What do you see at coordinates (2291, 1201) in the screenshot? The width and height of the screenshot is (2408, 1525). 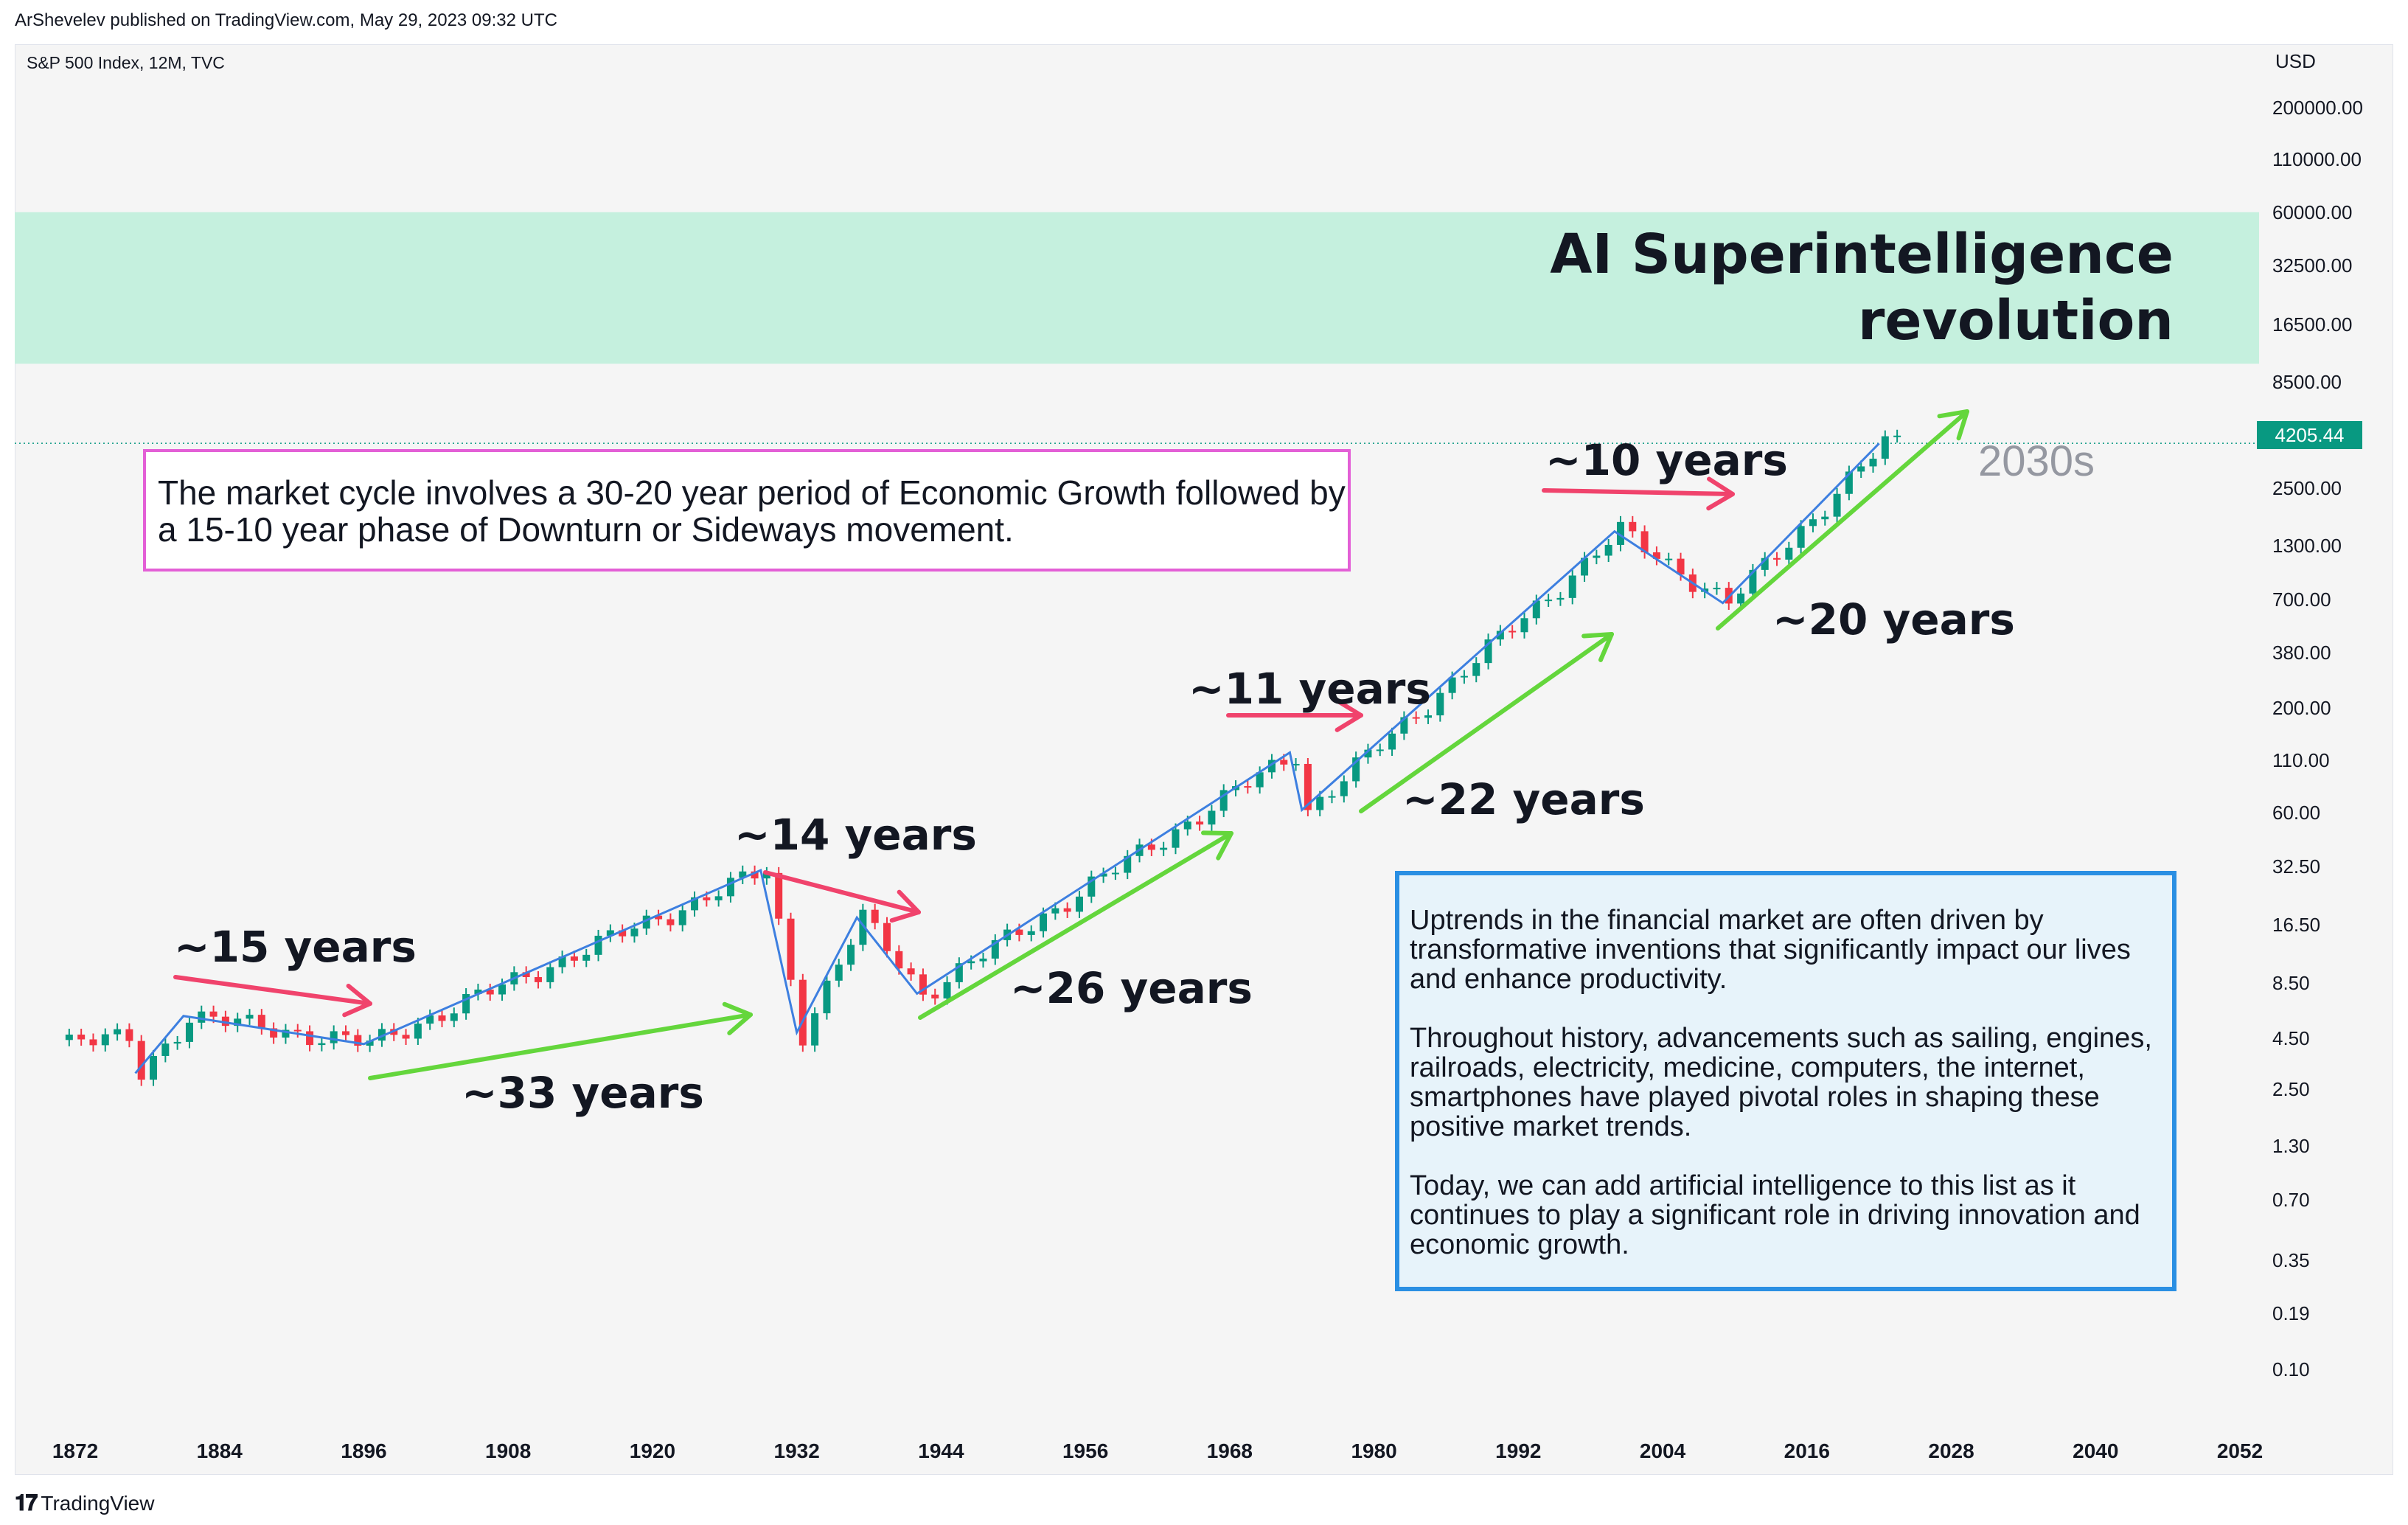 I see `price-tick-label: 0.70` at bounding box center [2291, 1201].